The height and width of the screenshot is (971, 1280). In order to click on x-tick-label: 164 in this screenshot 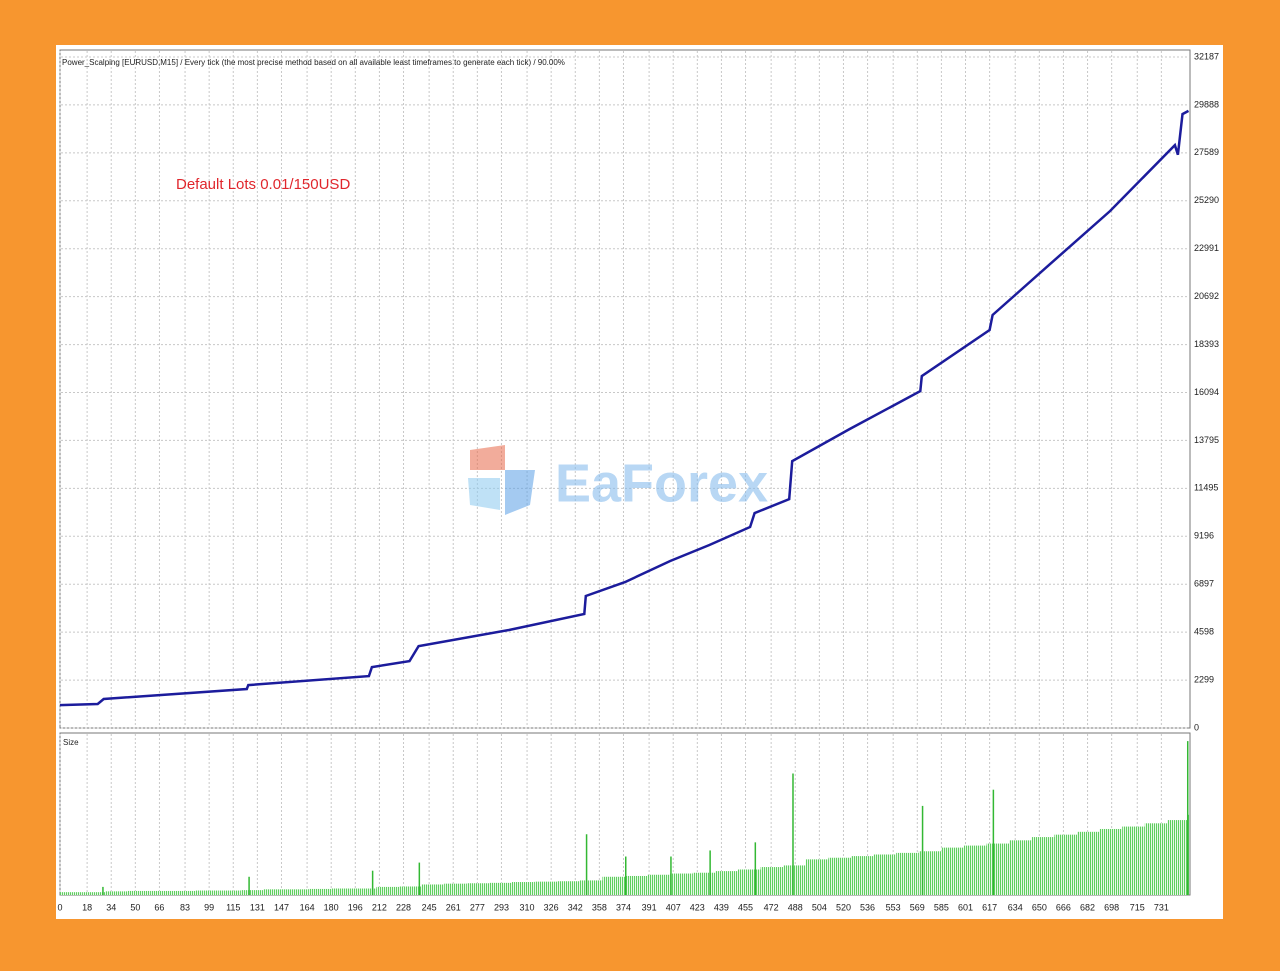, I will do `click(307, 907)`.